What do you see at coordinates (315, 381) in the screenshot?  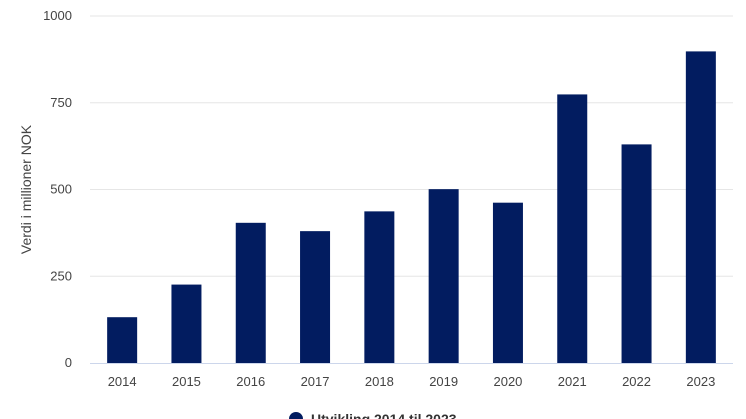 I see `x-tick-label: 2017` at bounding box center [315, 381].